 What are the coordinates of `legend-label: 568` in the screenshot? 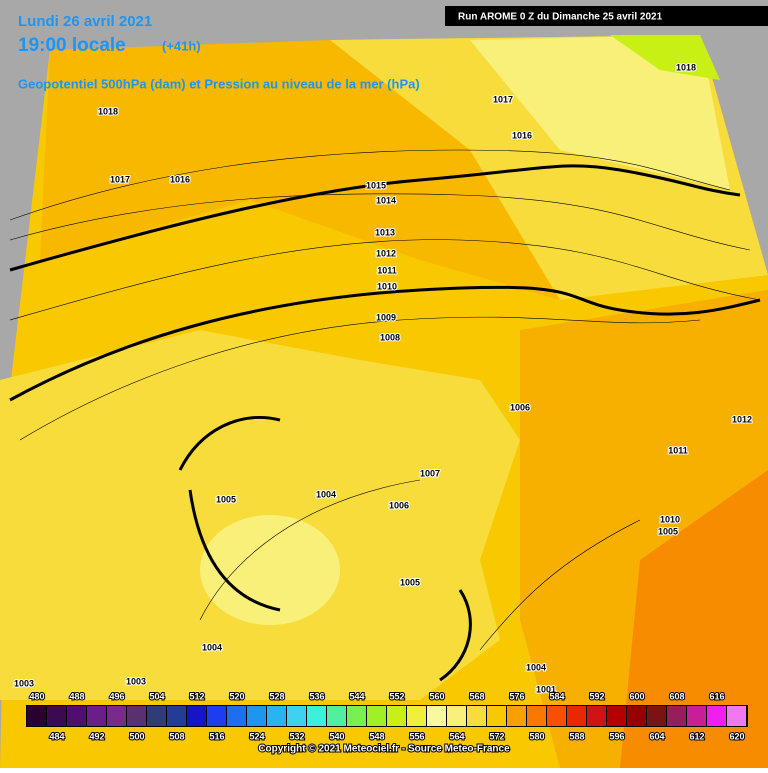 It's located at (476, 696).